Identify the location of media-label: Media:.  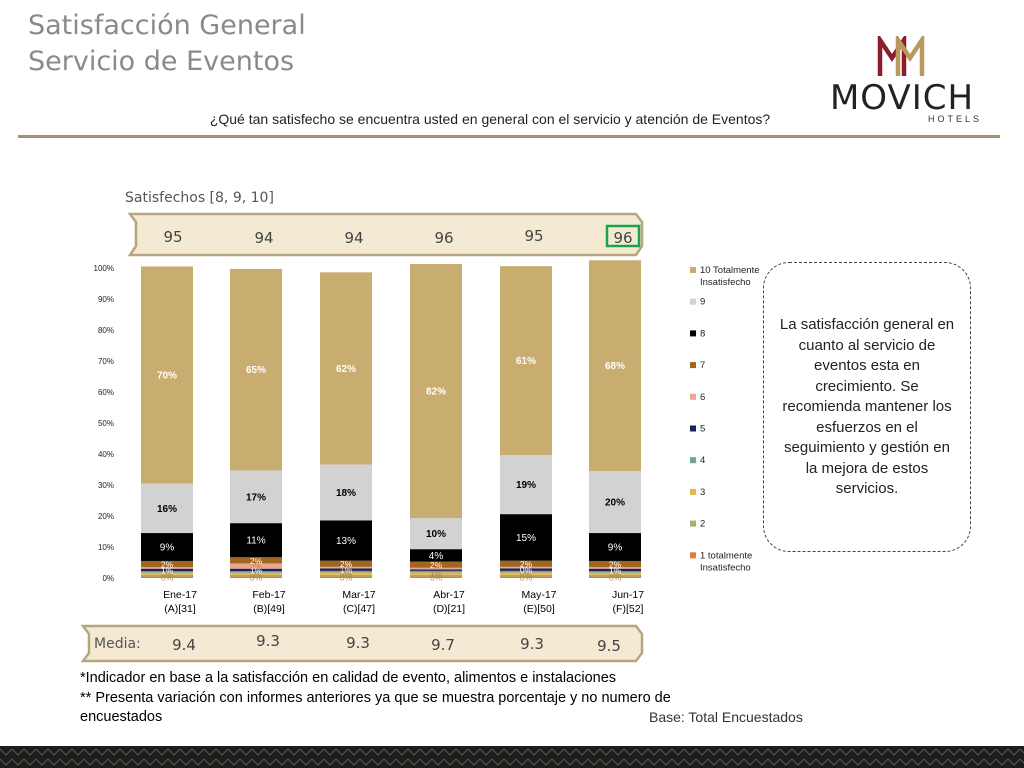
(117, 644).